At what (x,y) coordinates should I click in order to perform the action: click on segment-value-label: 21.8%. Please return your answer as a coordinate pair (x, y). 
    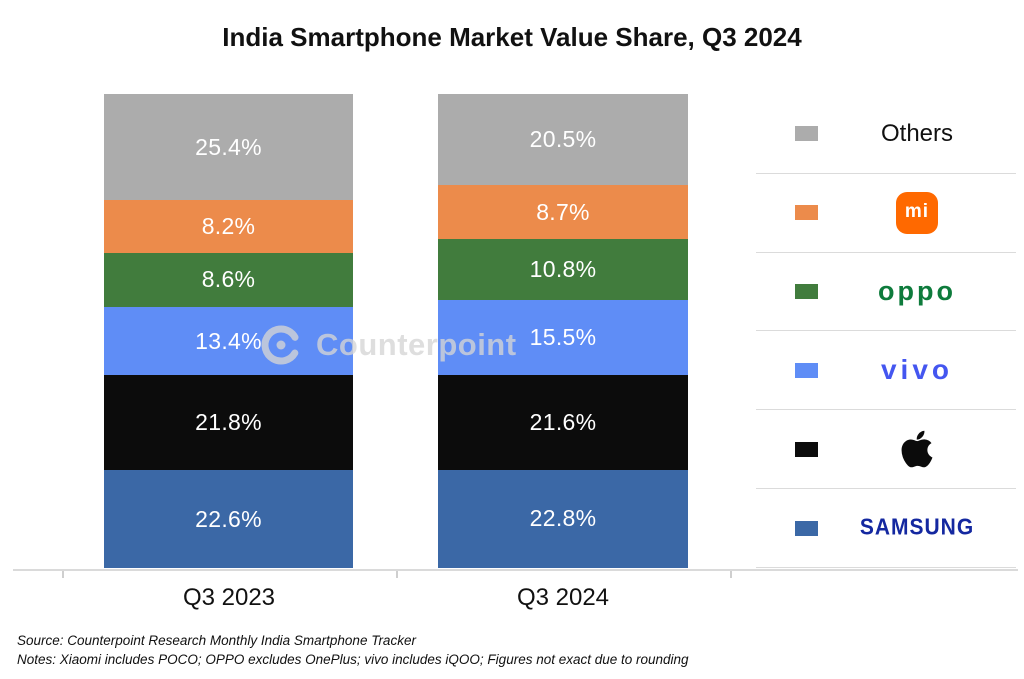
    Looking at the image, I should click on (228, 422).